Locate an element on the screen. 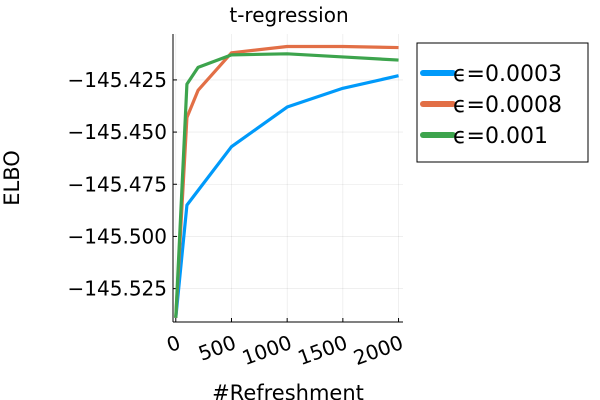 This screenshot has height=400, width=600. y-tick-label: −145.500 is located at coordinates (117, 236).